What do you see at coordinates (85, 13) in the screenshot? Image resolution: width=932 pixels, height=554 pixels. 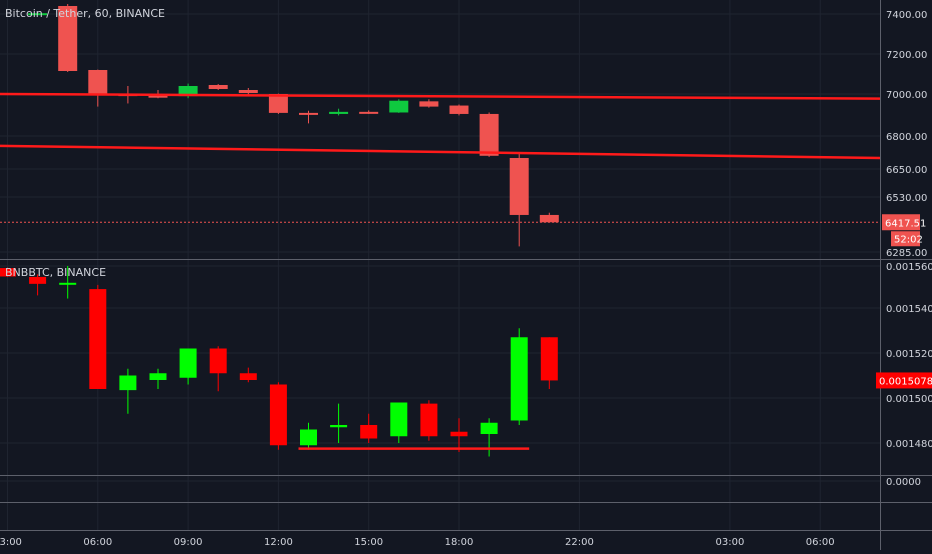 I see `btc-pane-title: Bitcoin / Tether, 60, BINANCE` at bounding box center [85, 13].